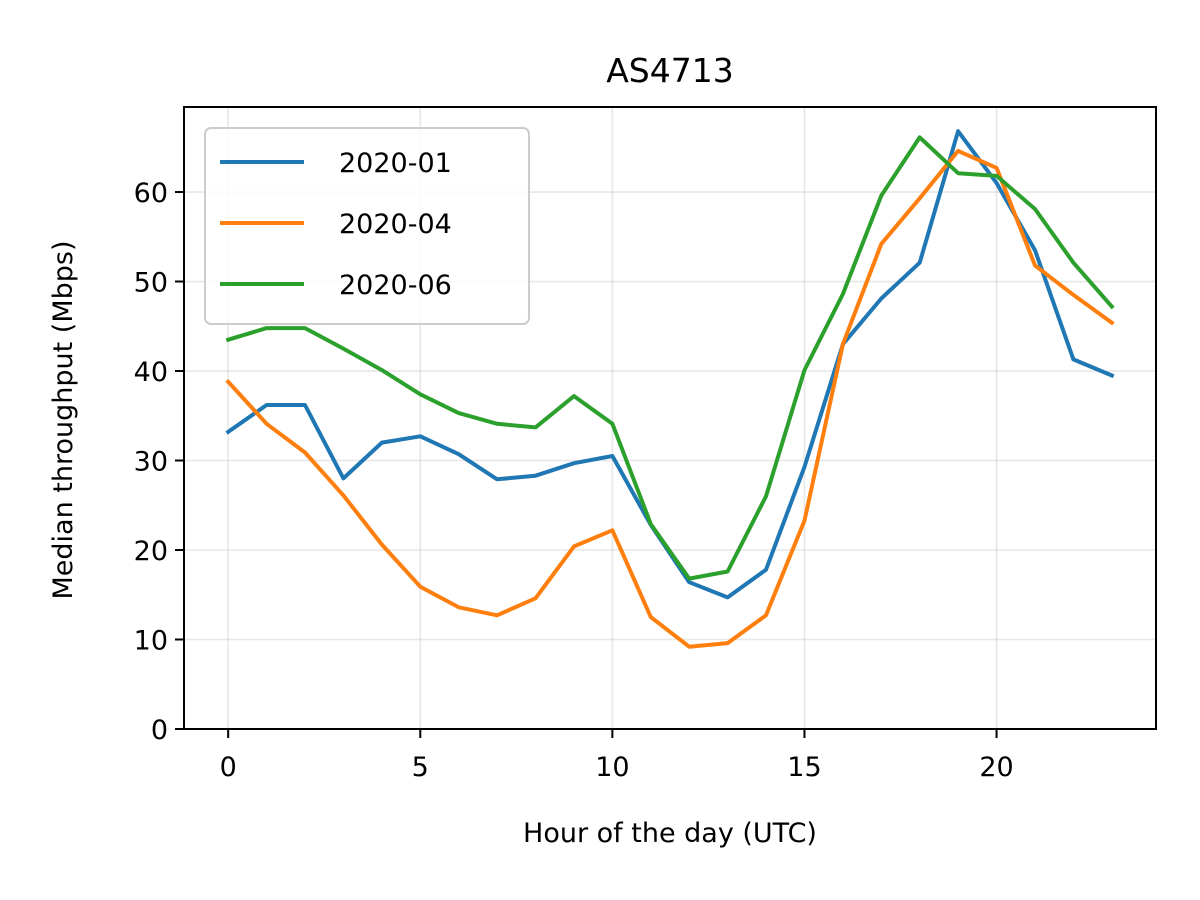 The image size is (1200, 900). Describe the element at coordinates (670, 70) in the screenshot. I see `chart-title: AS4713` at that location.